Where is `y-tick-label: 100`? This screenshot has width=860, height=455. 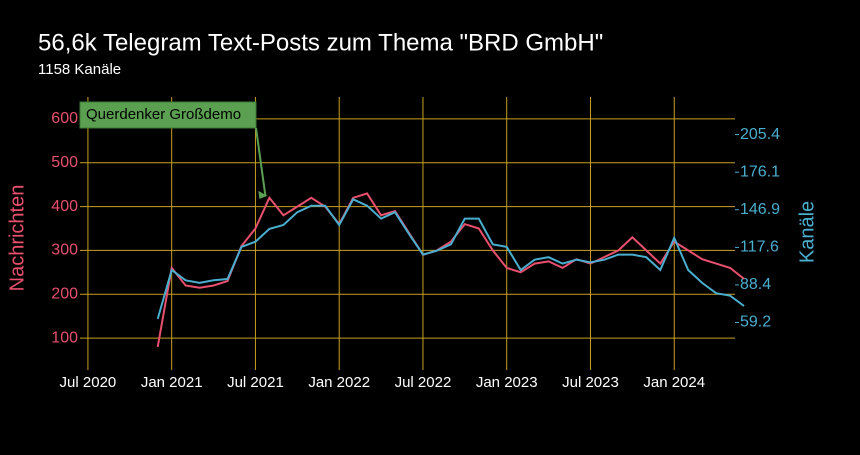
y-tick-label: 100 is located at coordinates (64, 337).